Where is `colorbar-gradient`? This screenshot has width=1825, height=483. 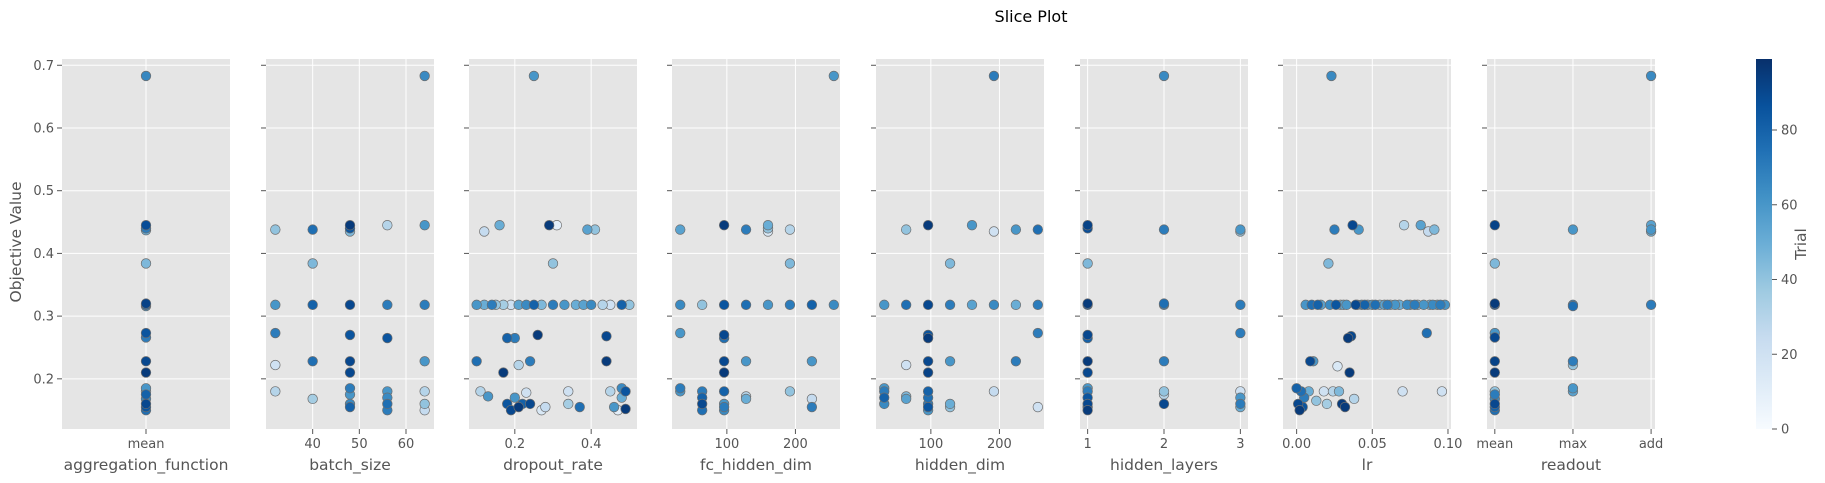 colorbar-gradient is located at coordinates (1764, 244).